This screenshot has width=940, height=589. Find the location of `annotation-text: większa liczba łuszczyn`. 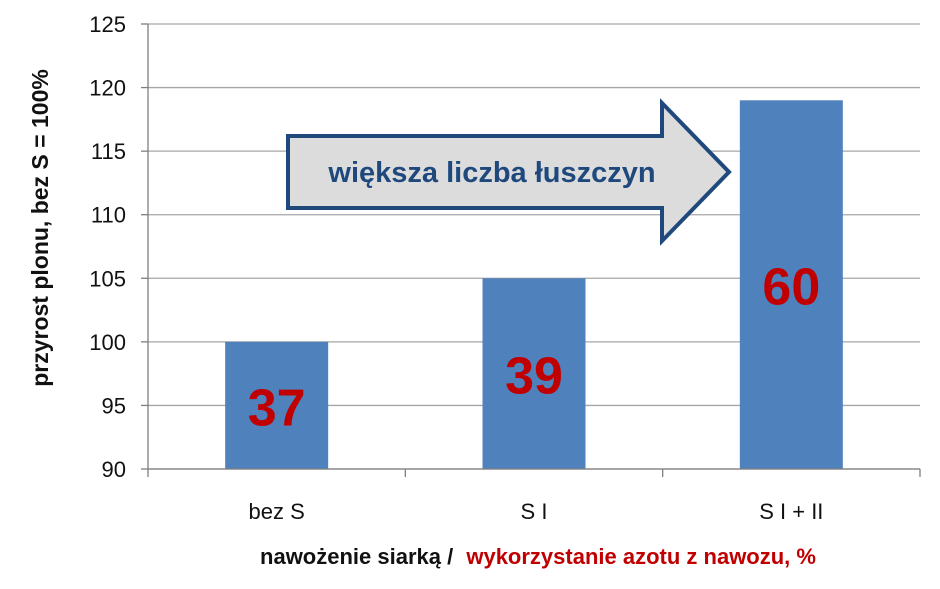

annotation-text: większa liczba łuszczyn is located at coordinates (491, 173).